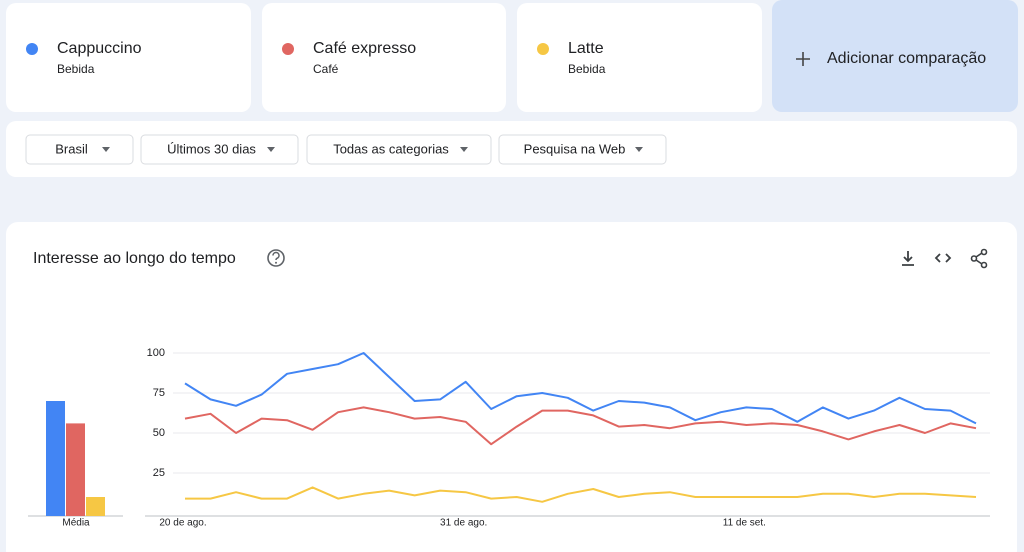  What do you see at coordinates (182, 523) in the screenshot?
I see `x-tick-label: 20 de ago.` at bounding box center [182, 523].